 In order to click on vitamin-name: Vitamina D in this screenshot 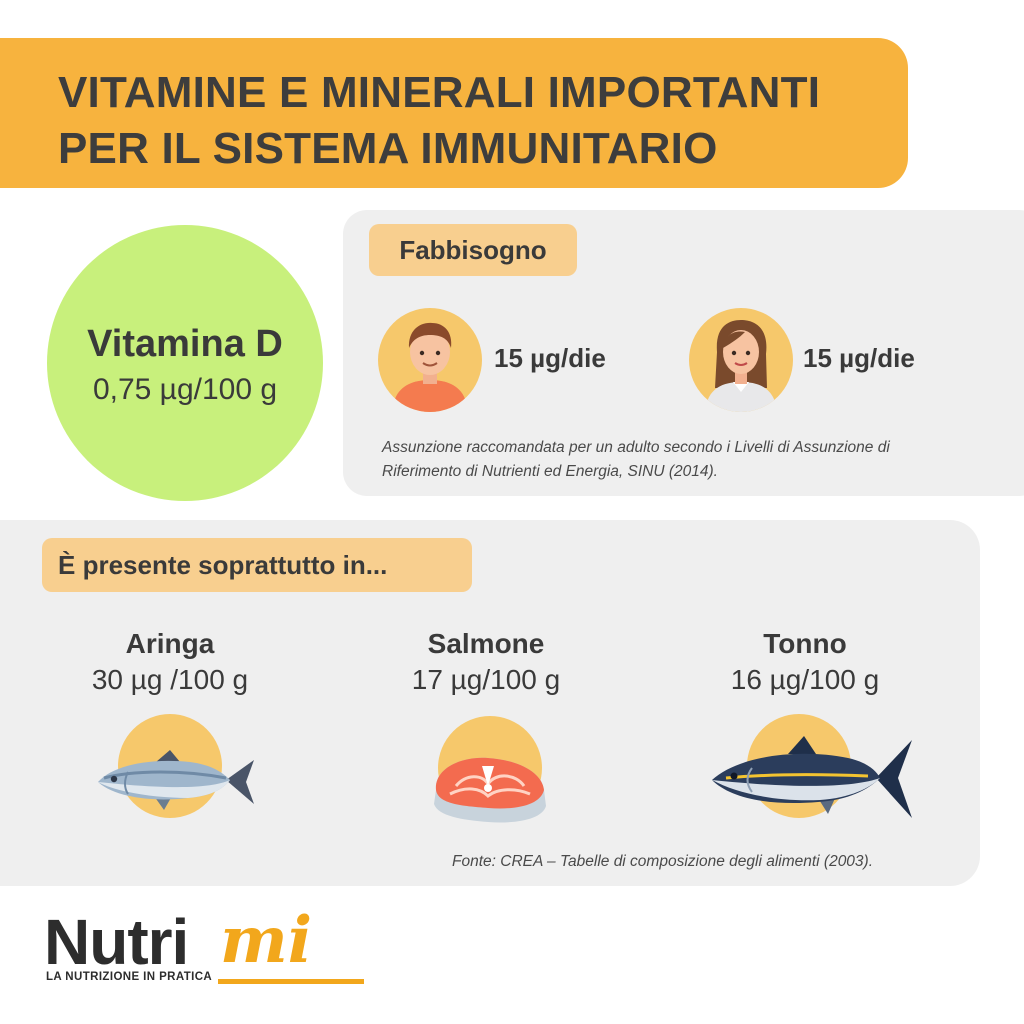, I will do `click(185, 344)`.